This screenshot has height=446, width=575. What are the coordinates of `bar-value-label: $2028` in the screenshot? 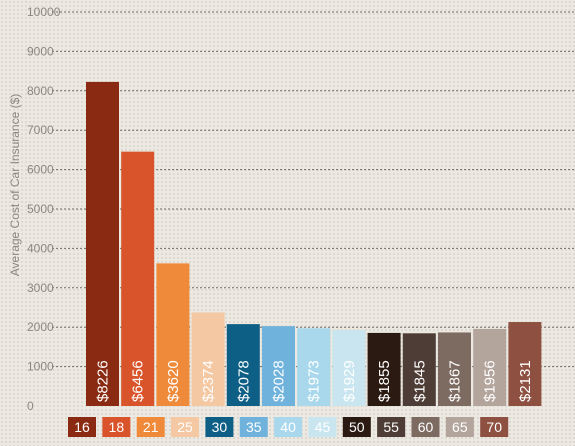 It's located at (279, 381).